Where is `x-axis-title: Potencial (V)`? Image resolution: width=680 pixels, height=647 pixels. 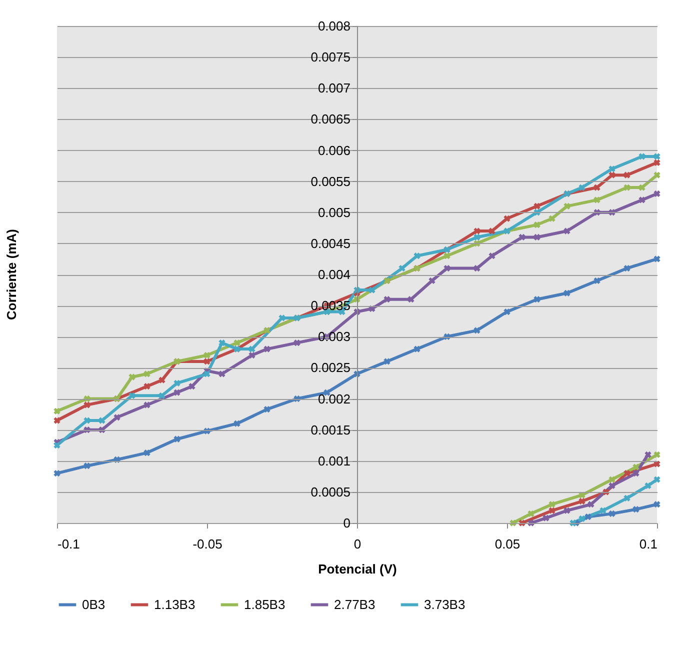
x-axis-title: Potencial (V) is located at coordinates (357, 569).